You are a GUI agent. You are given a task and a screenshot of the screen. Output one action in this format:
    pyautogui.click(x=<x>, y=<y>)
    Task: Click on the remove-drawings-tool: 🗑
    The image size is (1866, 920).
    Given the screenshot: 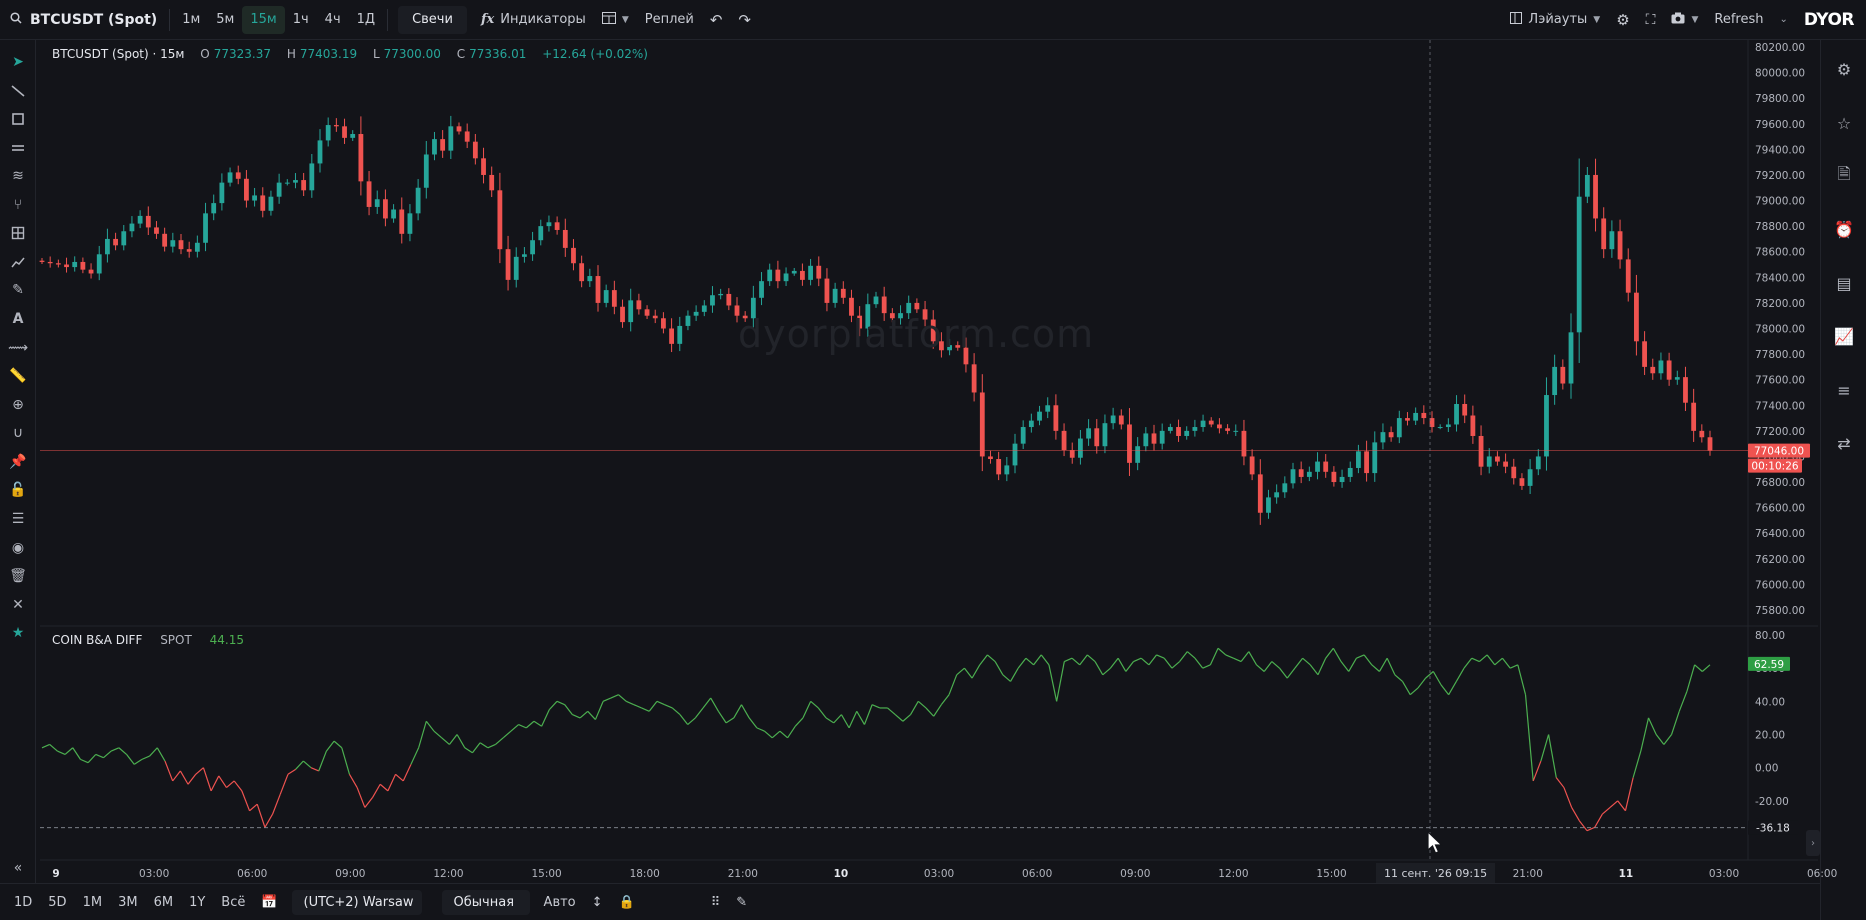 What is the action you would take?
    pyautogui.click(x=18, y=576)
    